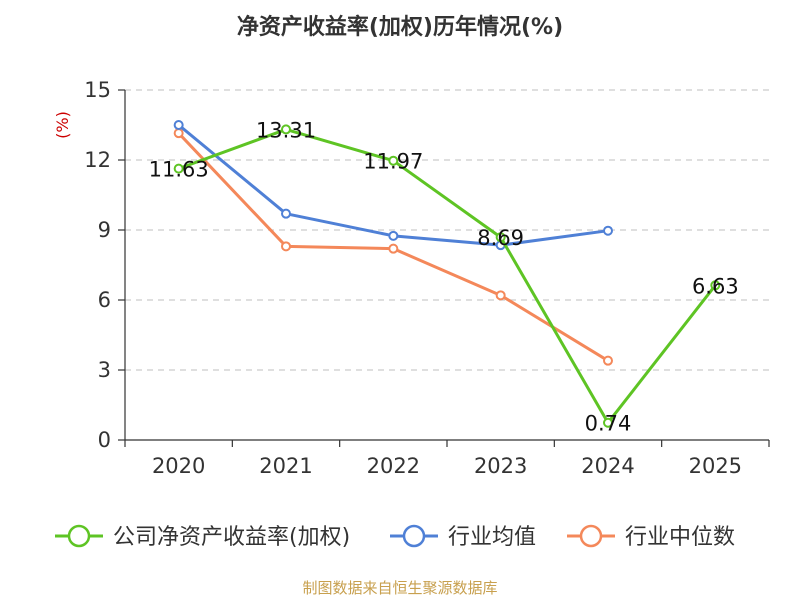  Describe the element at coordinates (393, 466) in the screenshot. I see `x-tick-label: 2022` at that location.